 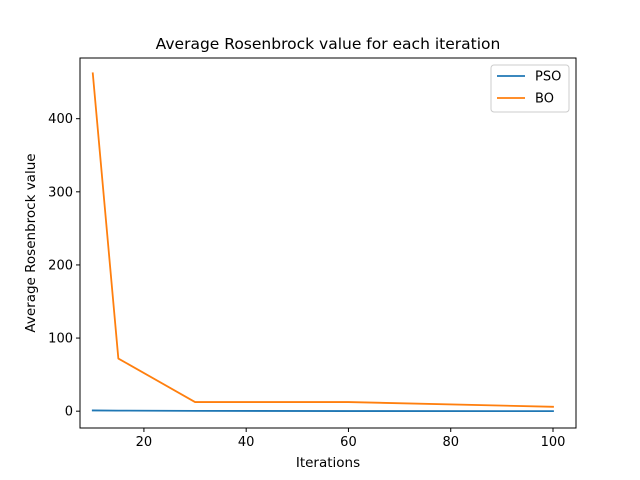 What do you see at coordinates (144, 442) in the screenshot?
I see `x-tick-label: 20` at bounding box center [144, 442].